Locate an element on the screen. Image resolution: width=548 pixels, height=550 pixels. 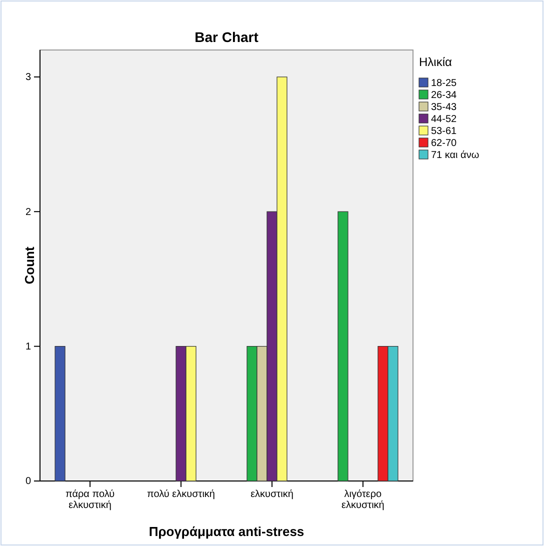
y-axis-title: Count is located at coordinates (29, 265).